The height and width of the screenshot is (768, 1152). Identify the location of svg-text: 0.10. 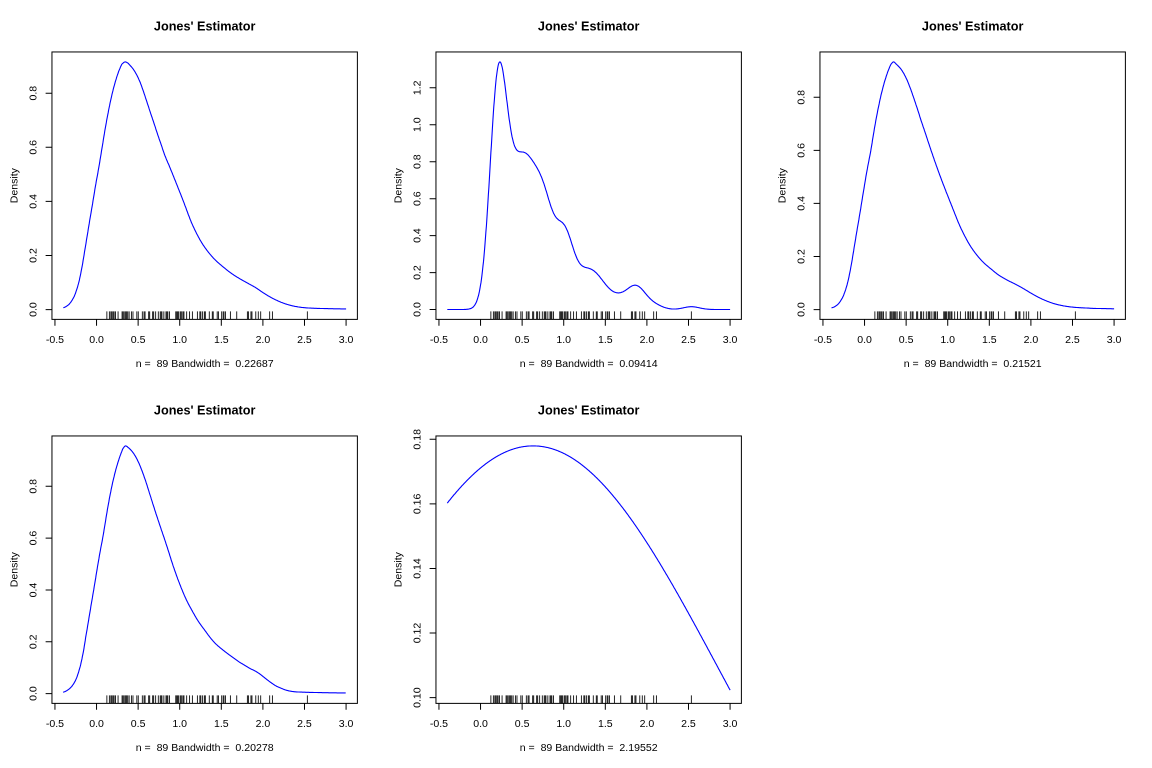
(417, 697).